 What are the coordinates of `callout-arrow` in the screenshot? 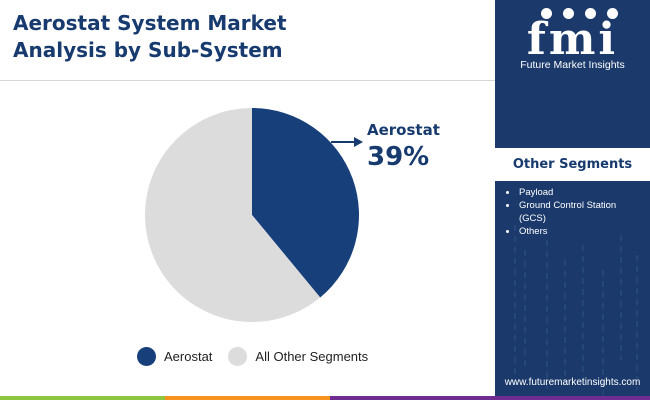 It's located at (347, 142).